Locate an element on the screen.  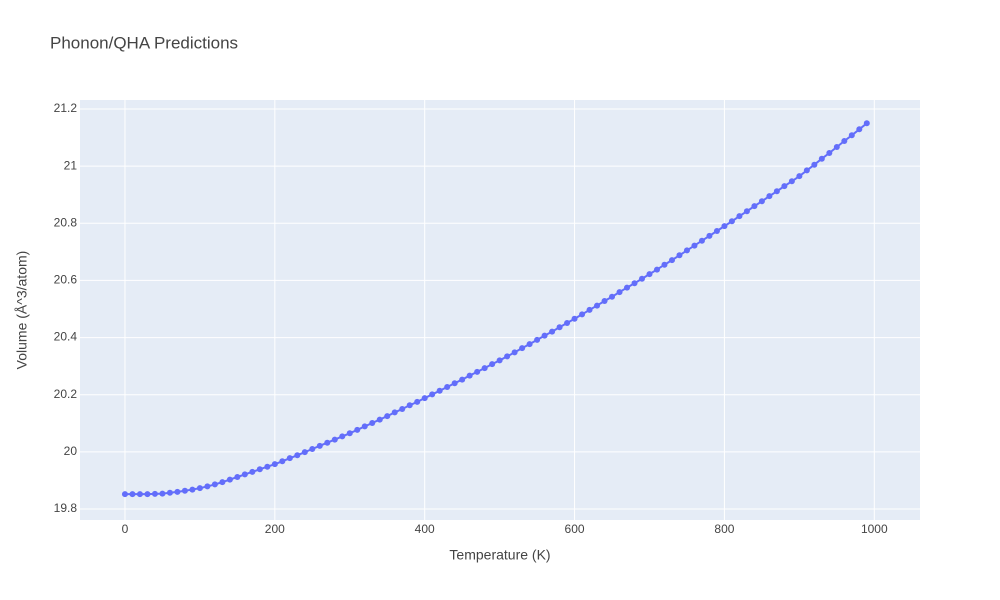
x-tick-label: 800 is located at coordinates (724, 529).